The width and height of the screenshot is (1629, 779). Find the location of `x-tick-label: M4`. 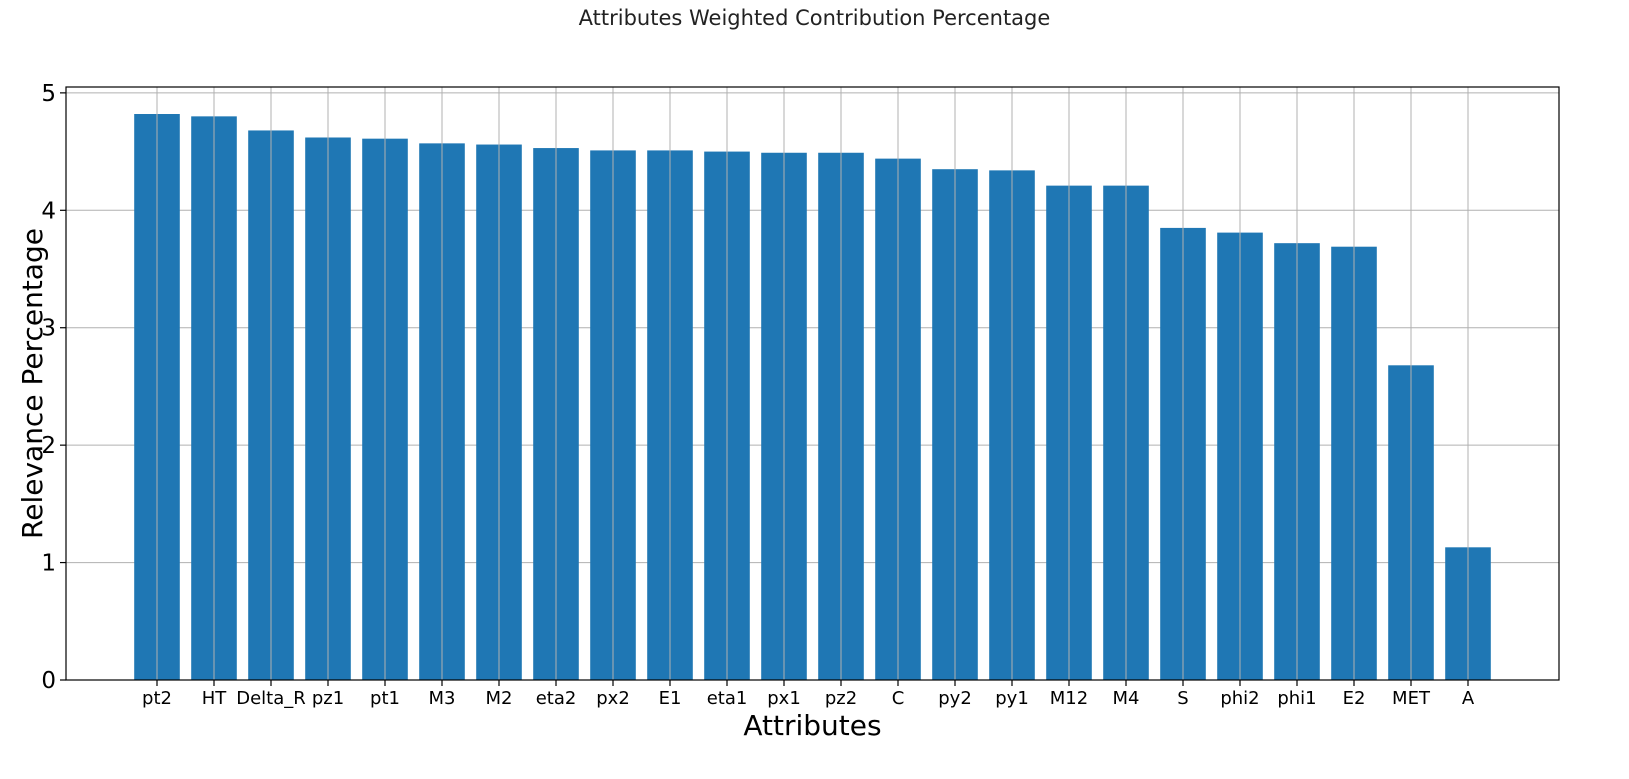

x-tick-label: M4 is located at coordinates (1126, 698).